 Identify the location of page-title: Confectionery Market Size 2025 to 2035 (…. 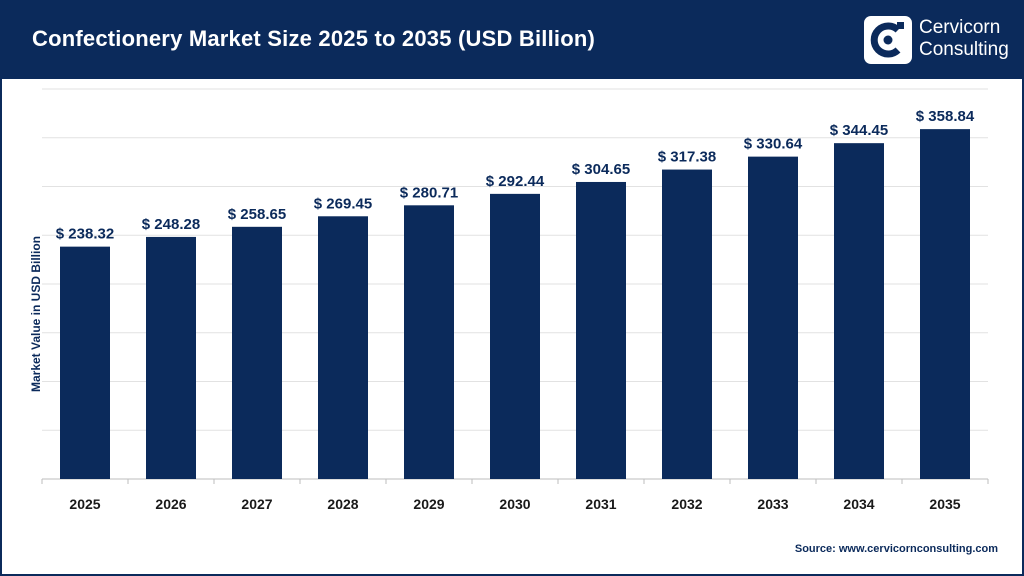
(313, 38).